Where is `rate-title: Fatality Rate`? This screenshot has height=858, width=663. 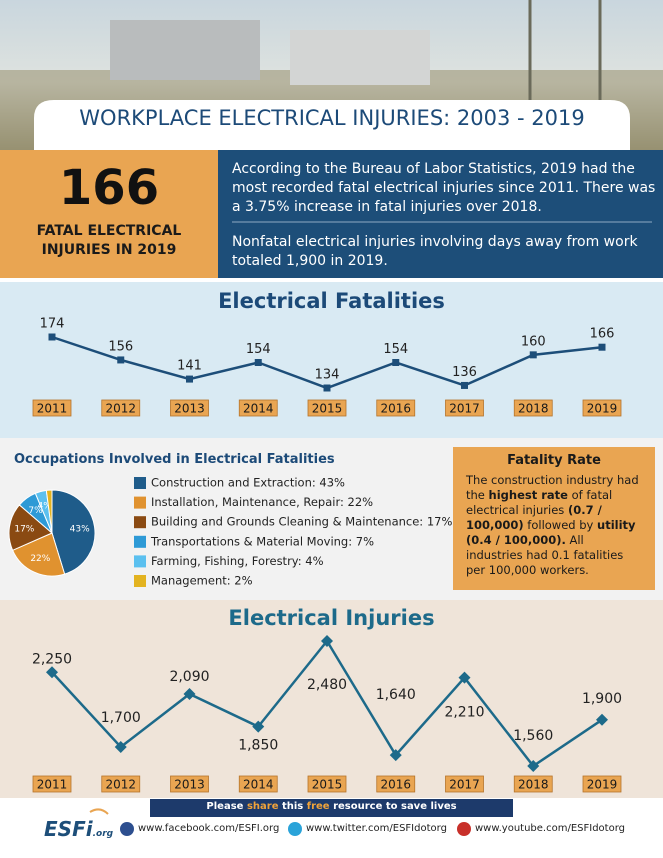
rate-title: Fatality Rate is located at coordinates (554, 460).